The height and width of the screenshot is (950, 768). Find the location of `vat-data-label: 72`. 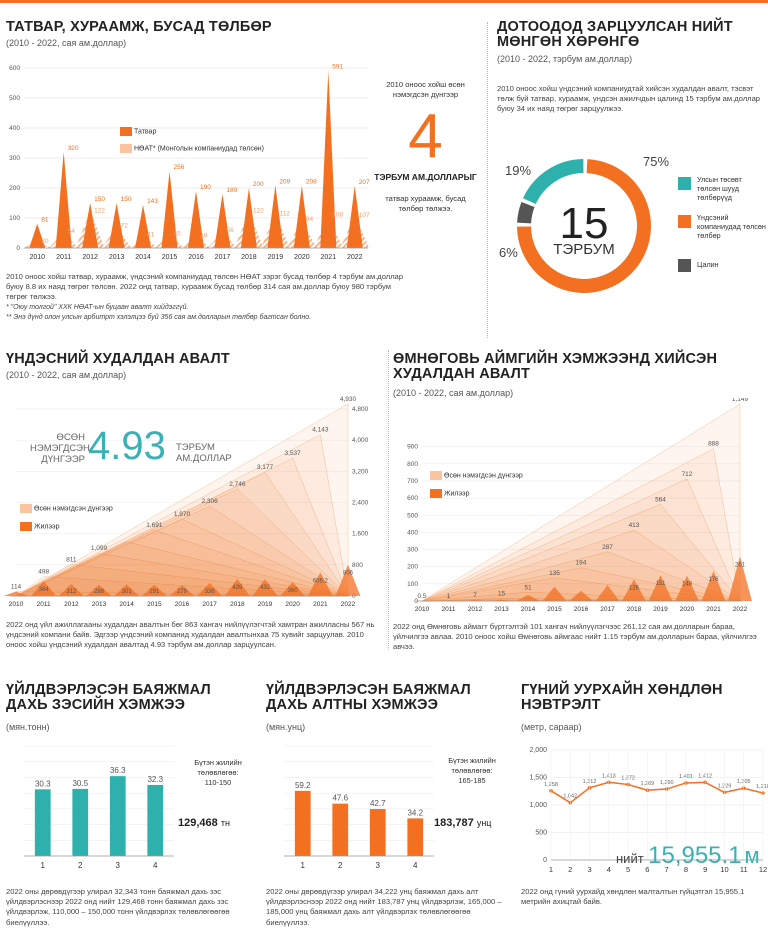

vat-data-label: 72 is located at coordinates (125, 225).